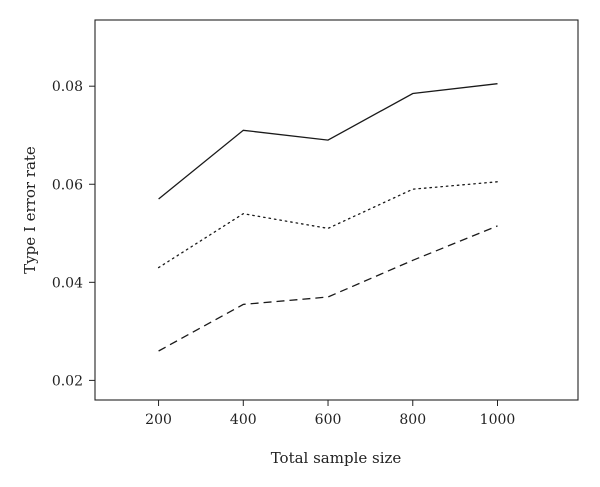  Describe the element at coordinates (336, 458) in the screenshot. I see `x-axis-title: Total sample size` at that location.